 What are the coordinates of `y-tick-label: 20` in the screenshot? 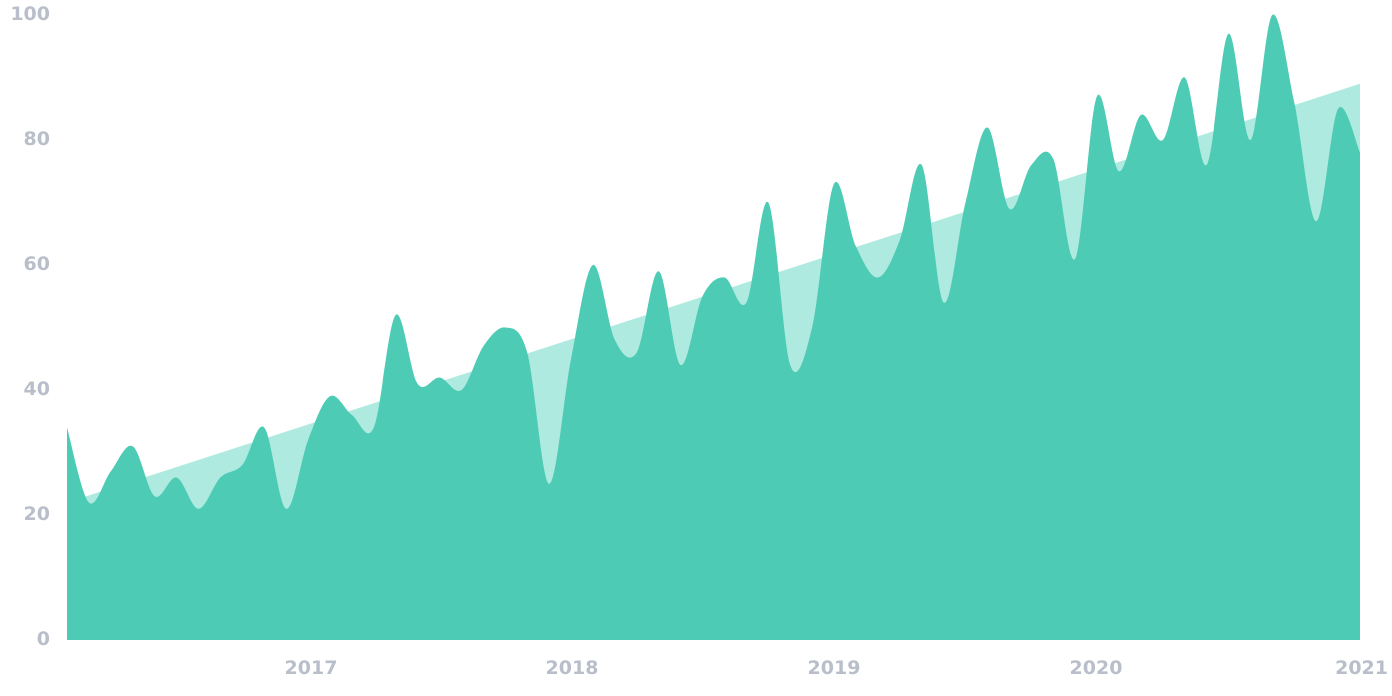 It's located at (37, 514).